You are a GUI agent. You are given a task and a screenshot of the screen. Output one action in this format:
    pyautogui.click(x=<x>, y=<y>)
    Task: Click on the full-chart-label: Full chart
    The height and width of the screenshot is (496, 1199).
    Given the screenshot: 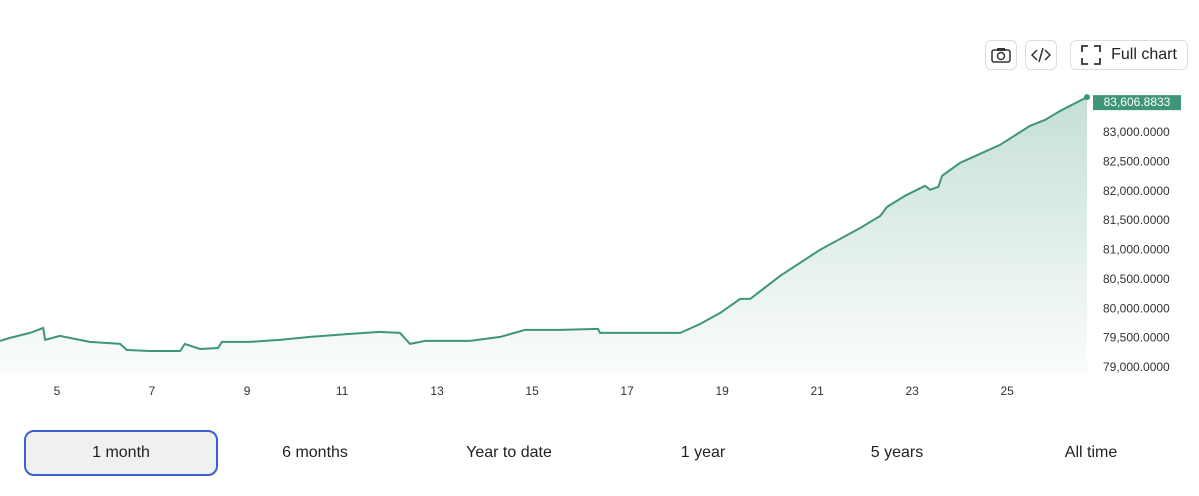 What is the action you would take?
    pyautogui.click(x=1144, y=54)
    